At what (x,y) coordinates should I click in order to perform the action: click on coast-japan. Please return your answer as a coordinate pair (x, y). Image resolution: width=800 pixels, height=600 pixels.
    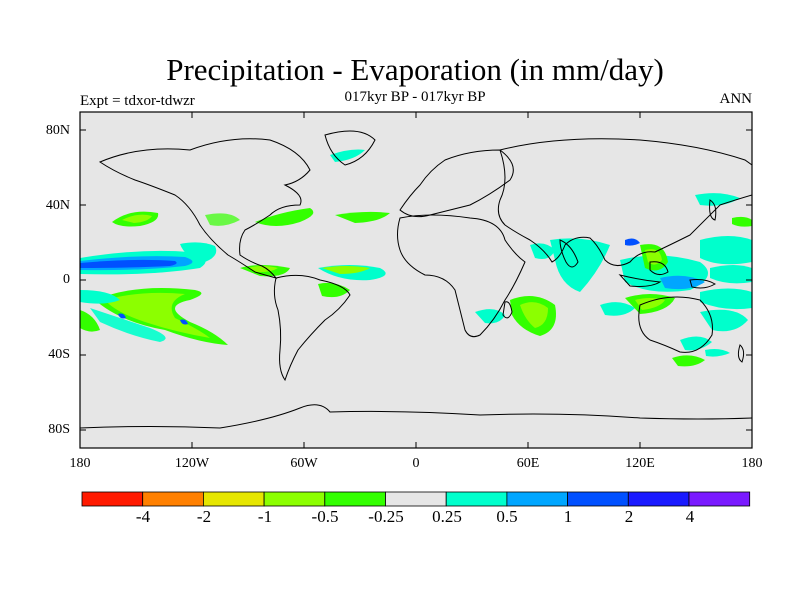
    Looking at the image, I should click on (713, 210).